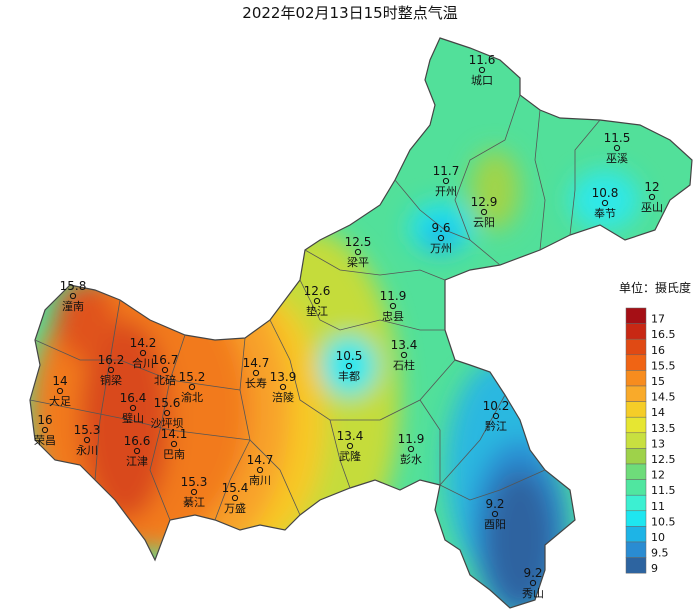 This screenshot has width=700, height=611. I want to click on station: 15.8 潼南, so click(73, 296).